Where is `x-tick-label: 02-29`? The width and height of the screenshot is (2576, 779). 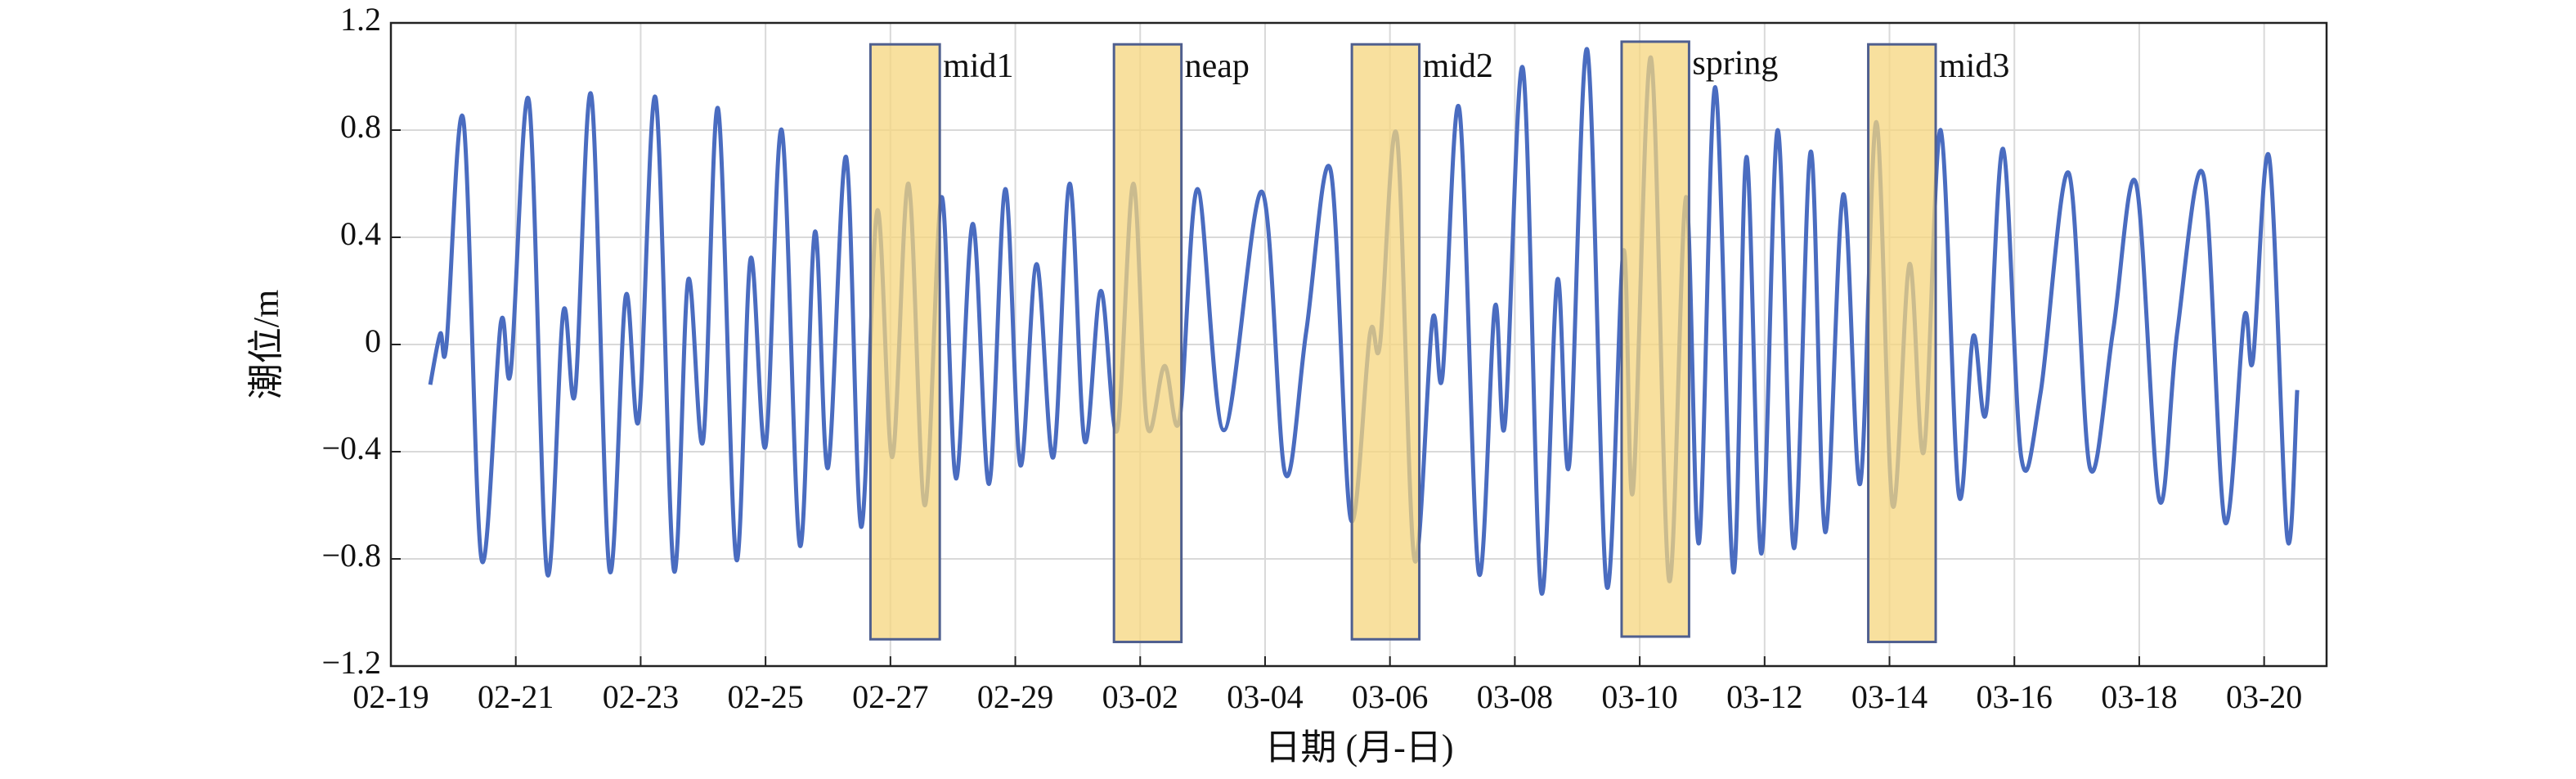 x-tick-label: 02-29 is located at coordinates (1015, 696).